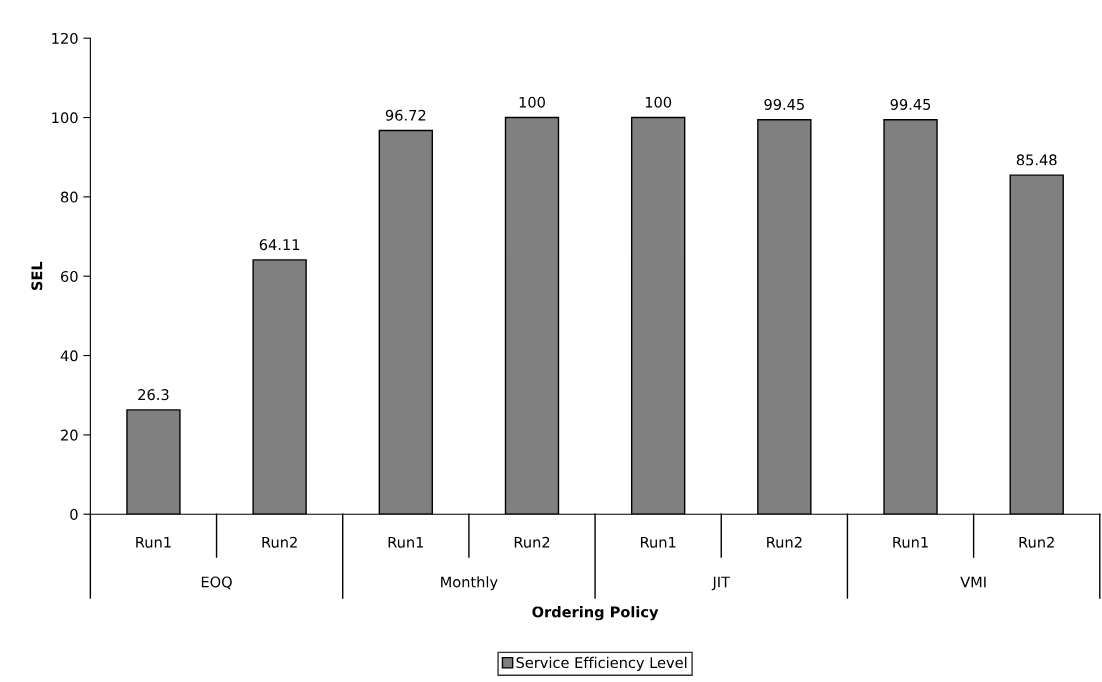 The height and width of the screenshot is (682, 1102). Describe the element at coordinates (69, 435) in the screenshot. I see `y-tick-label: 20` at that location.